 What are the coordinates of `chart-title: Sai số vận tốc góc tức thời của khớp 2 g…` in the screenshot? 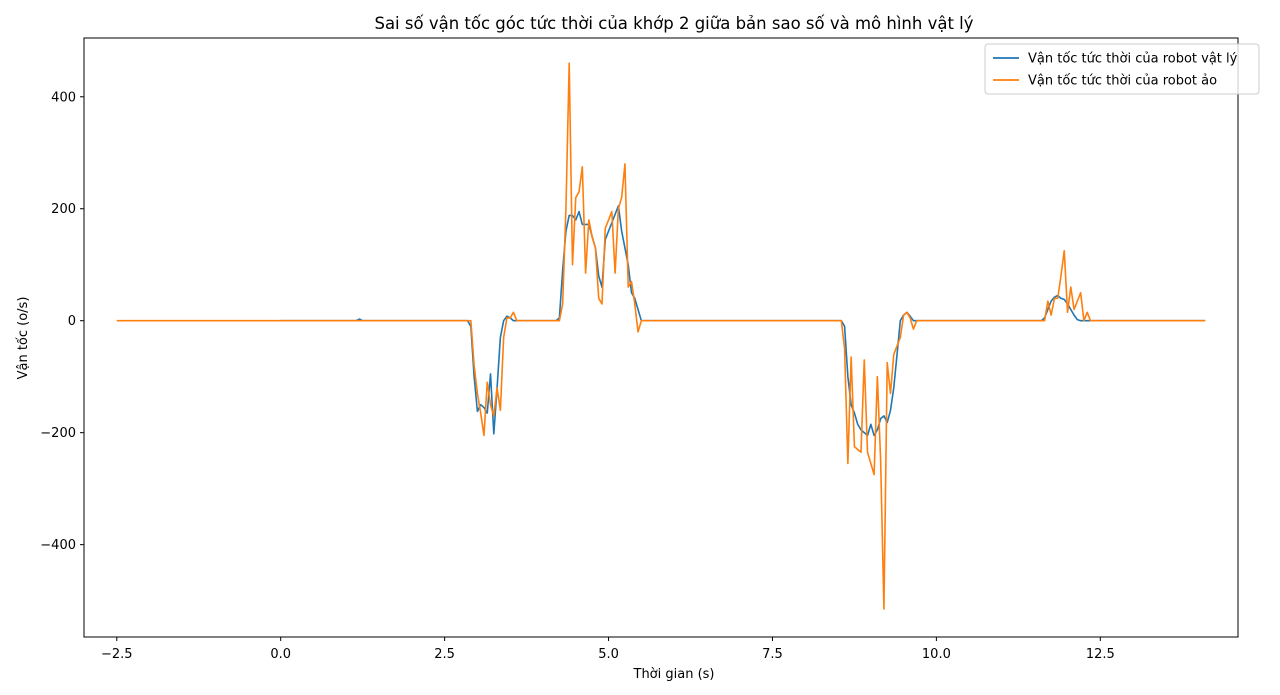 It's located at (673, 23).